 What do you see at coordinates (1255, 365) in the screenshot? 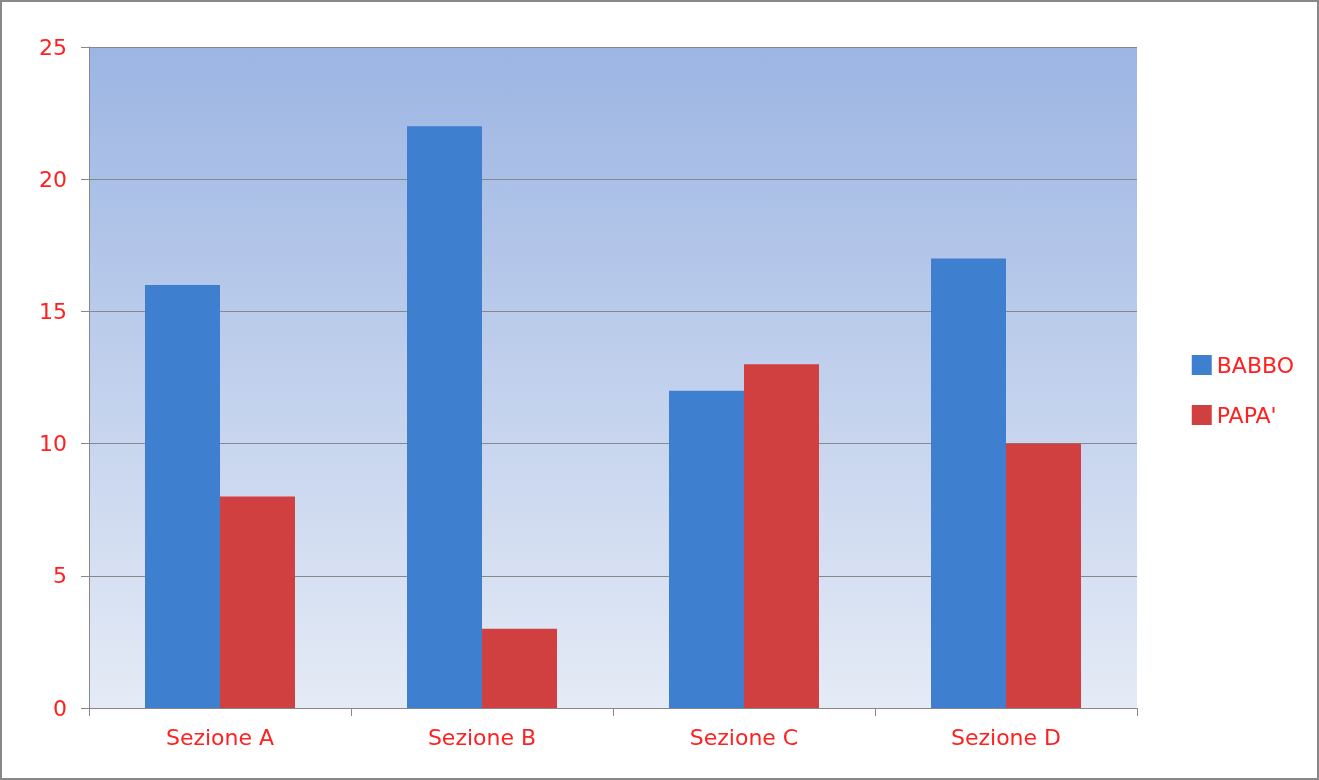
I see `legend-label: BABBO` at bounding box center [1255, 365].